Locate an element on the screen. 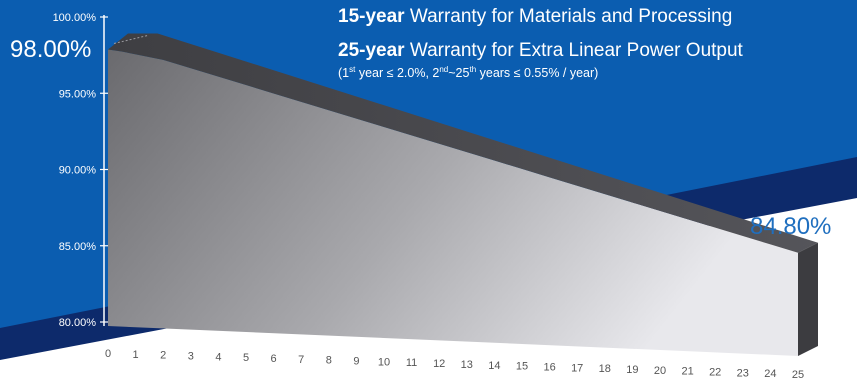 The height and width of the screenshot is (382, 857). x-tick-label: 18 is located at coordinates (605, 369).